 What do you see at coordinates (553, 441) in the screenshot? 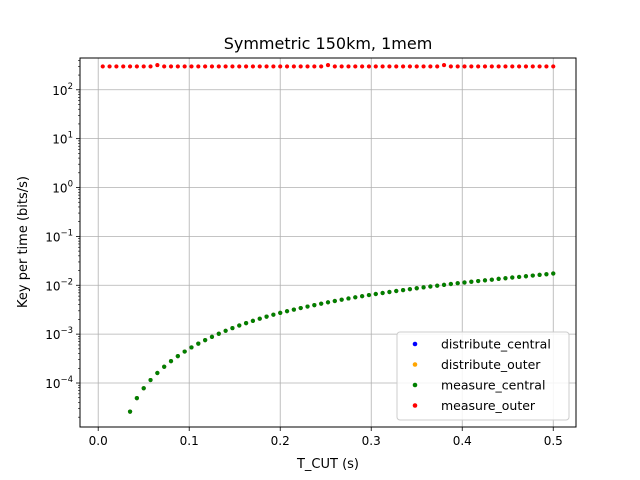
I see `x-tick-label: 0.5` at bounding box center [553, 441].